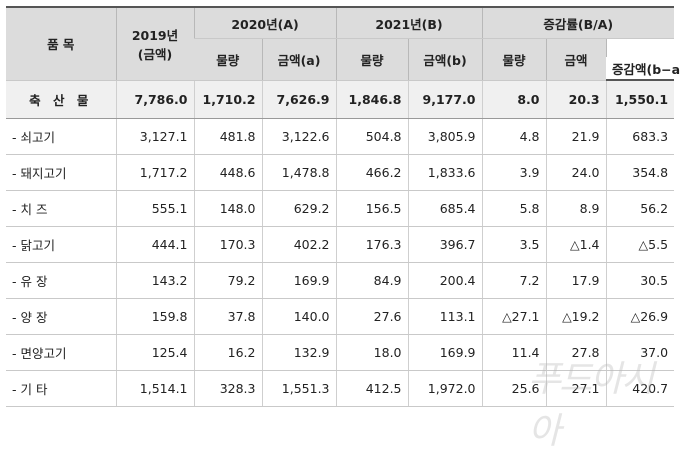 This screenshot has height=454, width=680. I want to click on header-rate-qty: 물량, so click(514, 59).